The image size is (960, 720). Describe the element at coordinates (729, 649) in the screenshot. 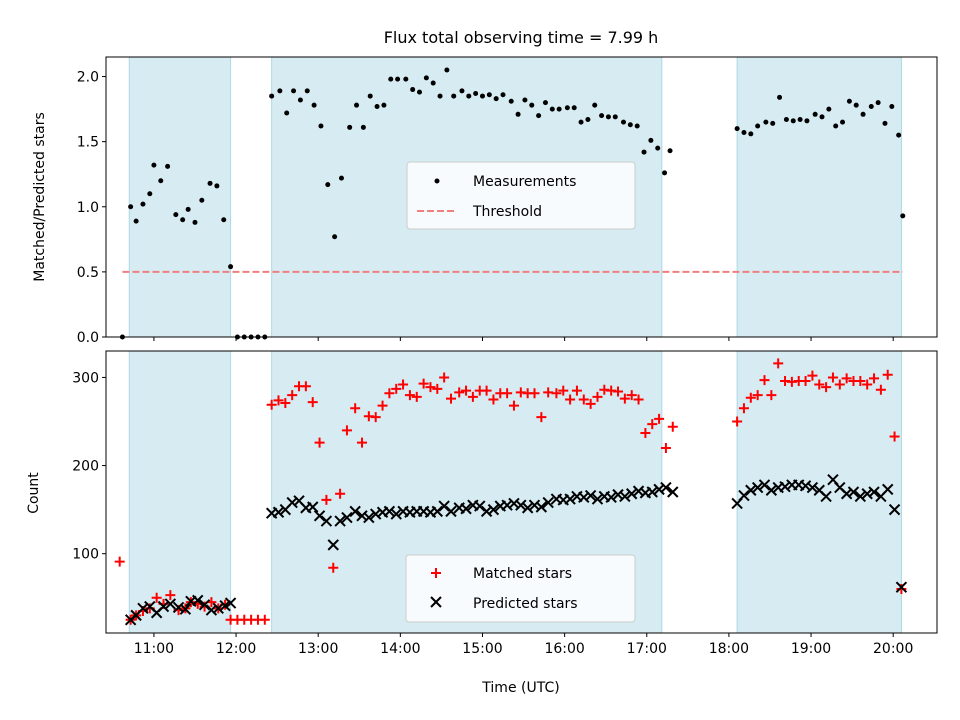

I see `x-tick-label-8: 18:00` at that location.